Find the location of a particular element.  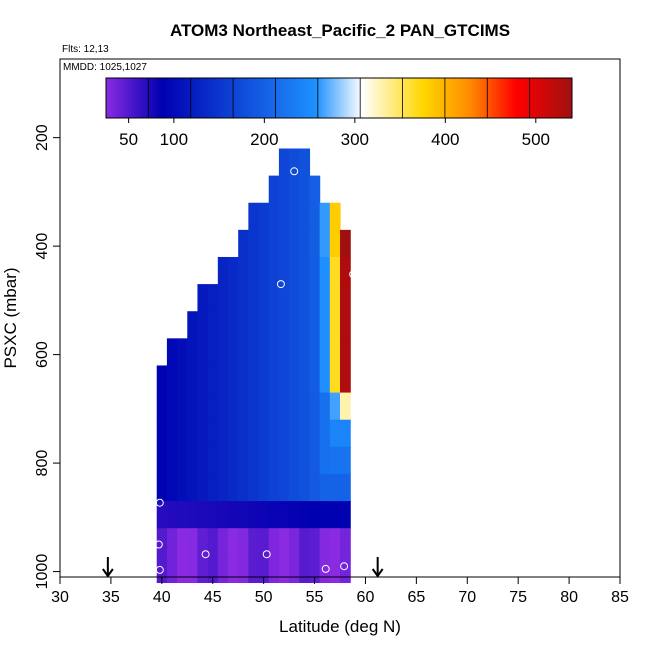

y-axis: 200 400 600 800 1000 is located at coordinates (47, 356).